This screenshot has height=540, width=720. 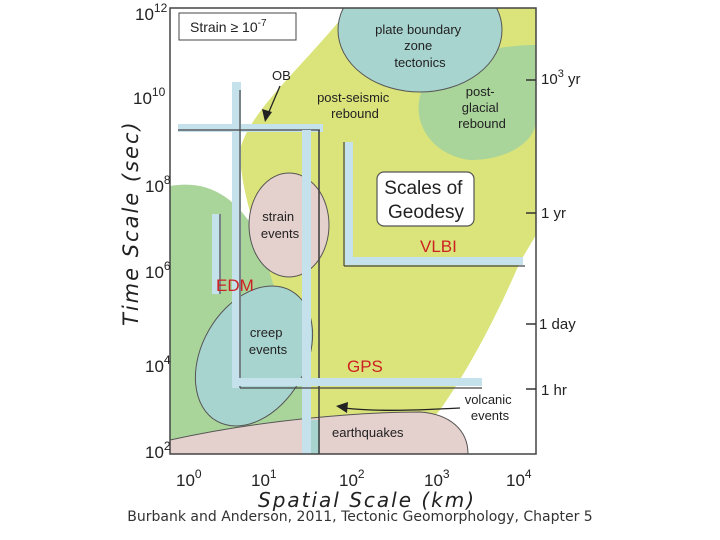 I want to click on y-tick-4: 10⁴, so click(x=158, y=364).